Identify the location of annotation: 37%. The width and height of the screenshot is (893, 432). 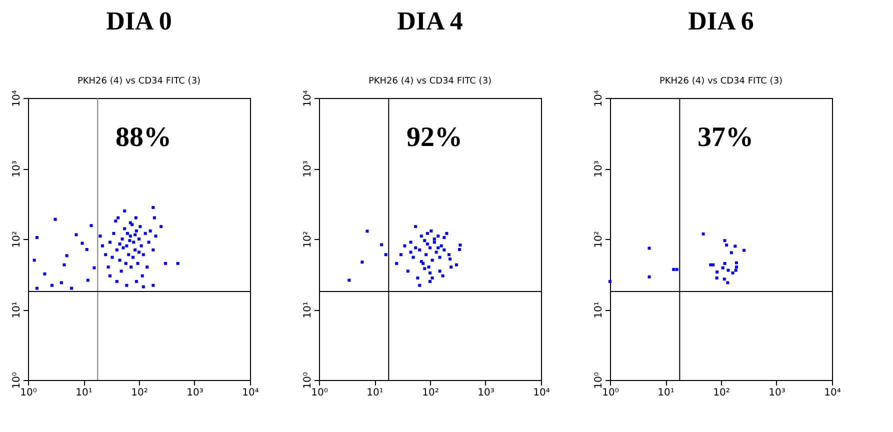
(725, 137).